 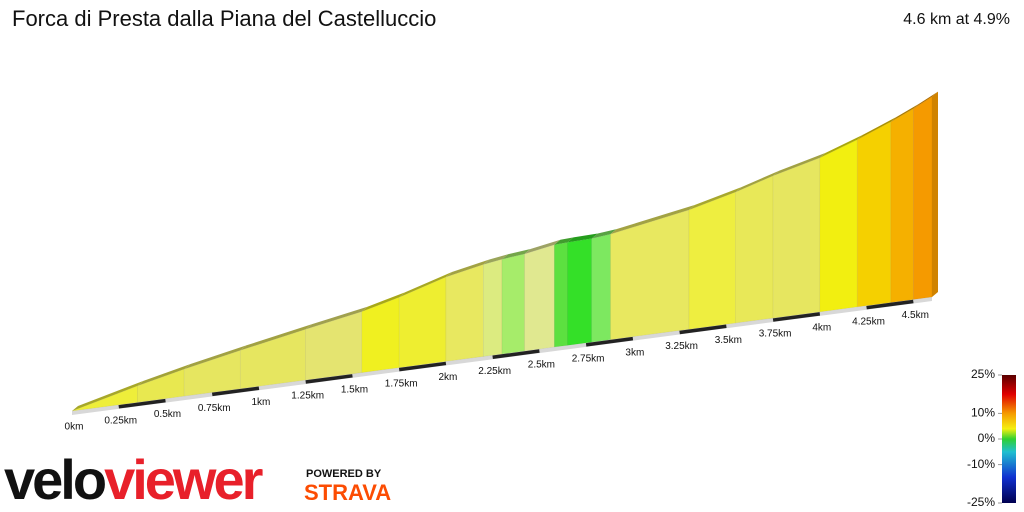 What do you see at coordinates (681, 346) in the screenshot?
I see `x-tick-label: 3.25km` at bounding box center [681, 346].